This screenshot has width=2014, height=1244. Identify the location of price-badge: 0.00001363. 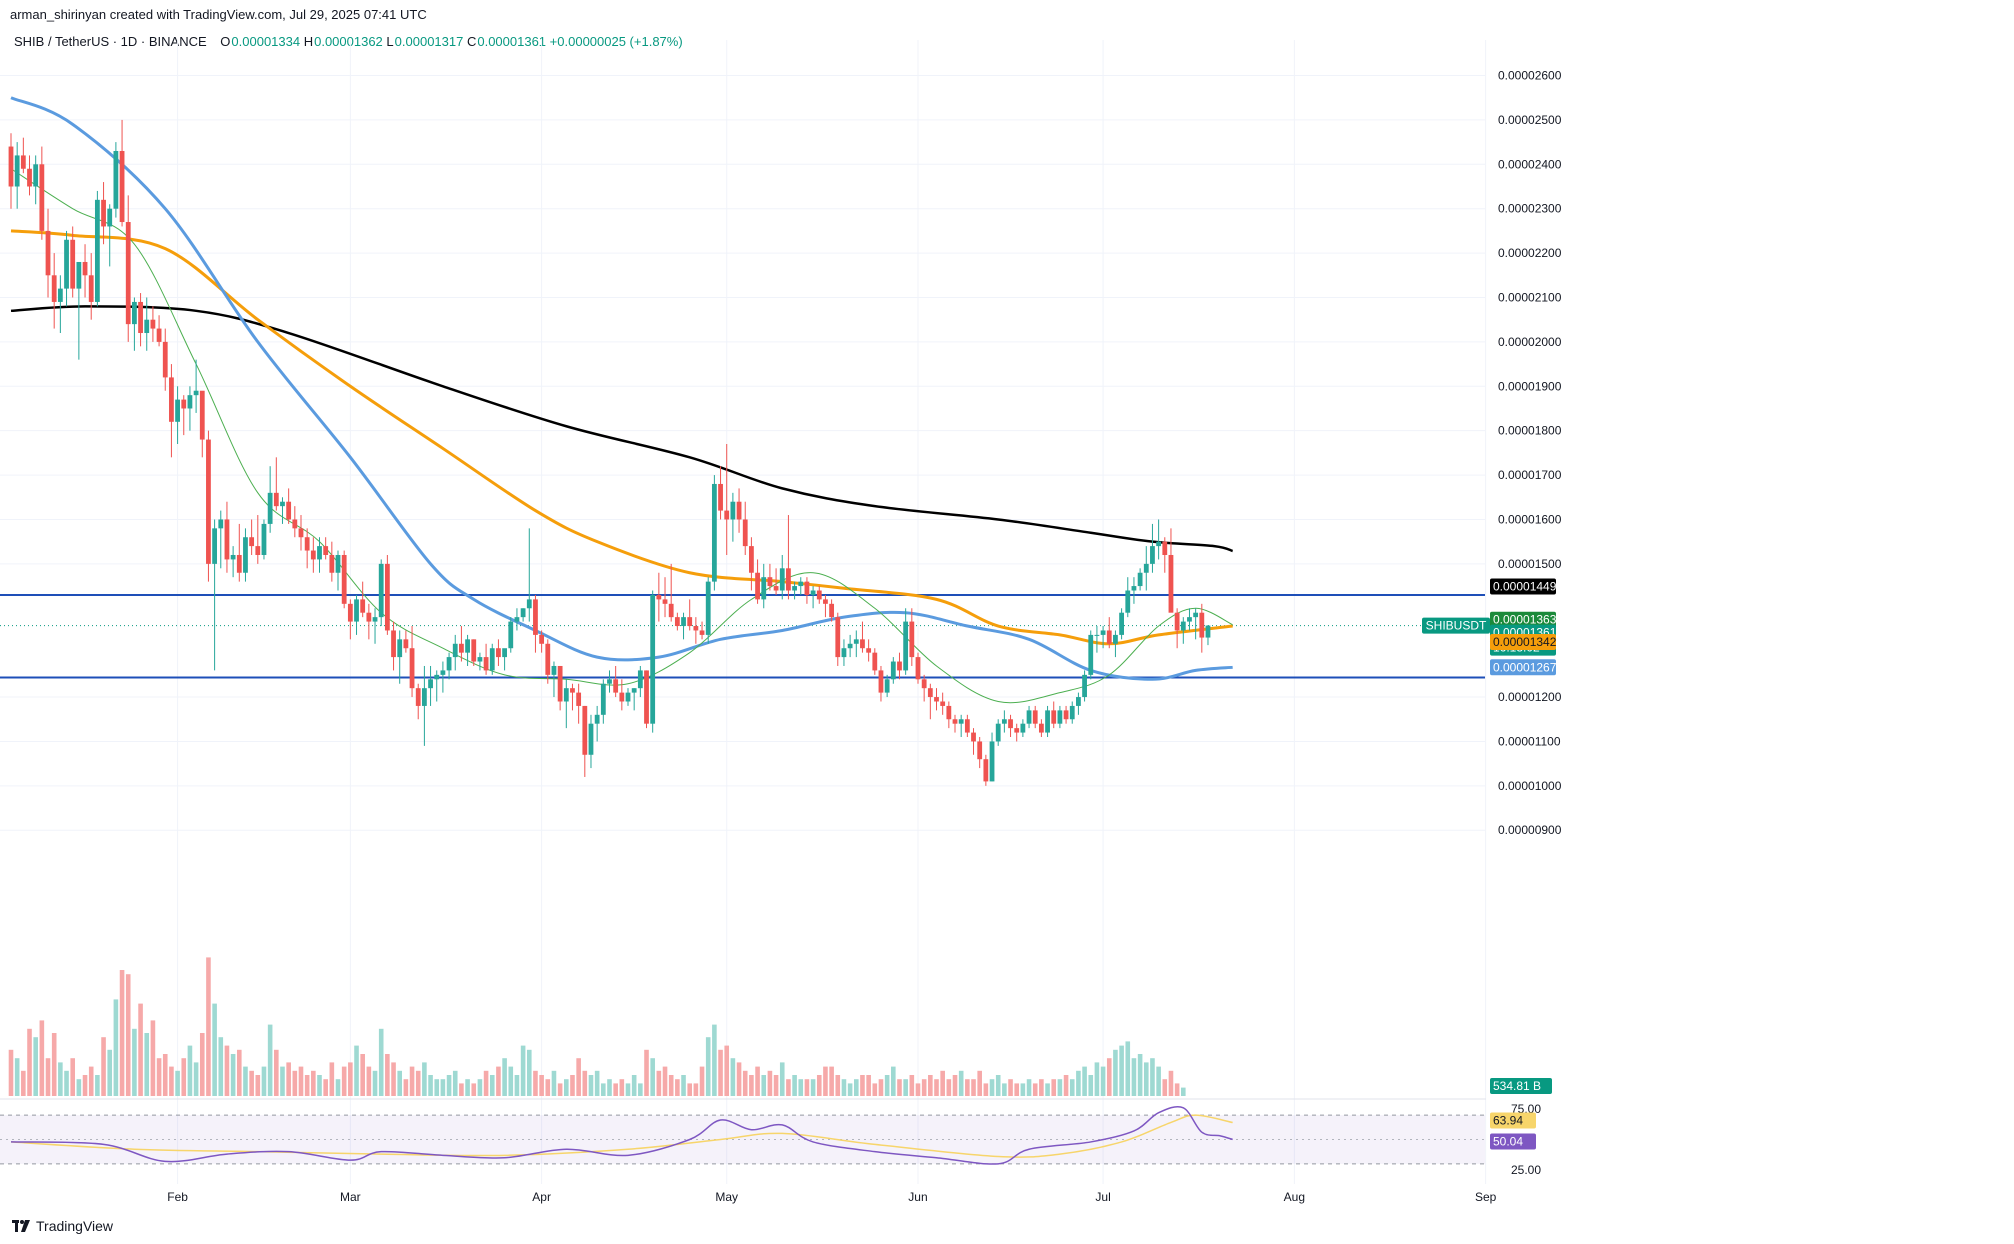
(1525, 620).